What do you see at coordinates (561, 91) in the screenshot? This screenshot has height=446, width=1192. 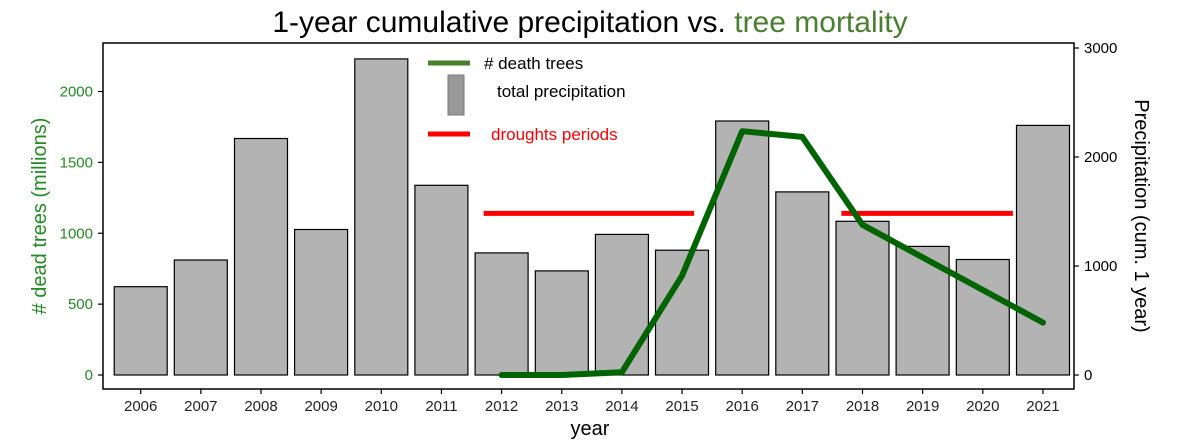 I see `legend-label-precipitation: total precipitation` at bounding box center [561, 91].